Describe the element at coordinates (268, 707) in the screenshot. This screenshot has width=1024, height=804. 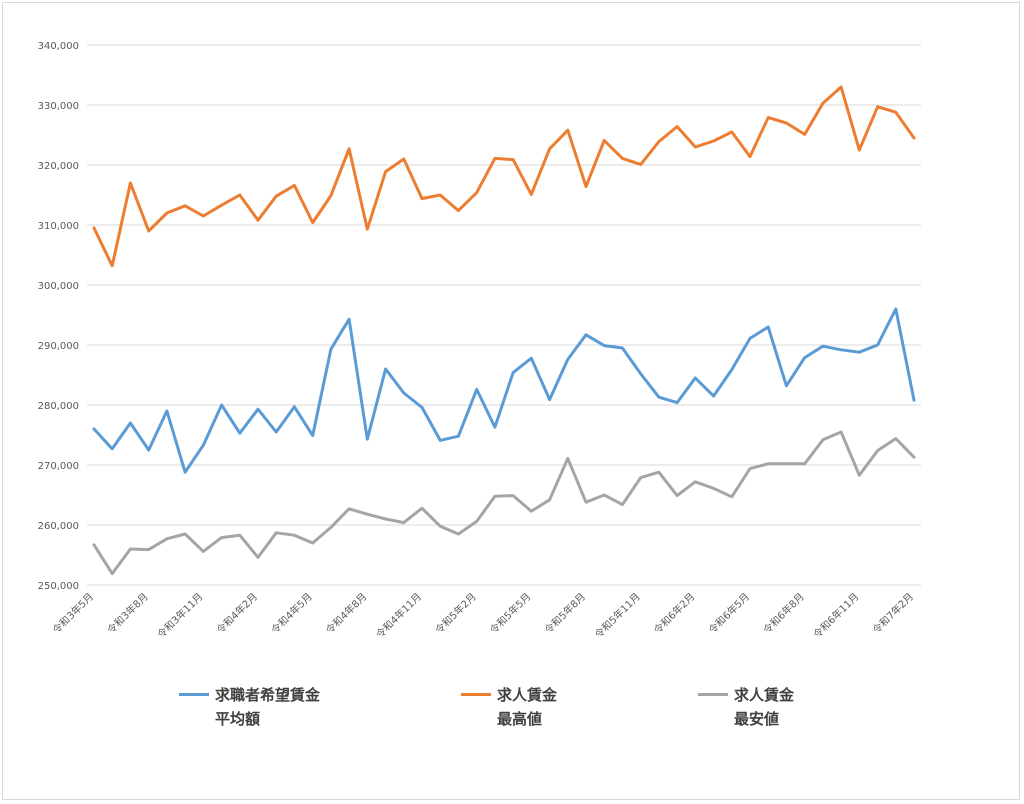
I see `legend-label: 求職者希望賃金 平均額` at that location.